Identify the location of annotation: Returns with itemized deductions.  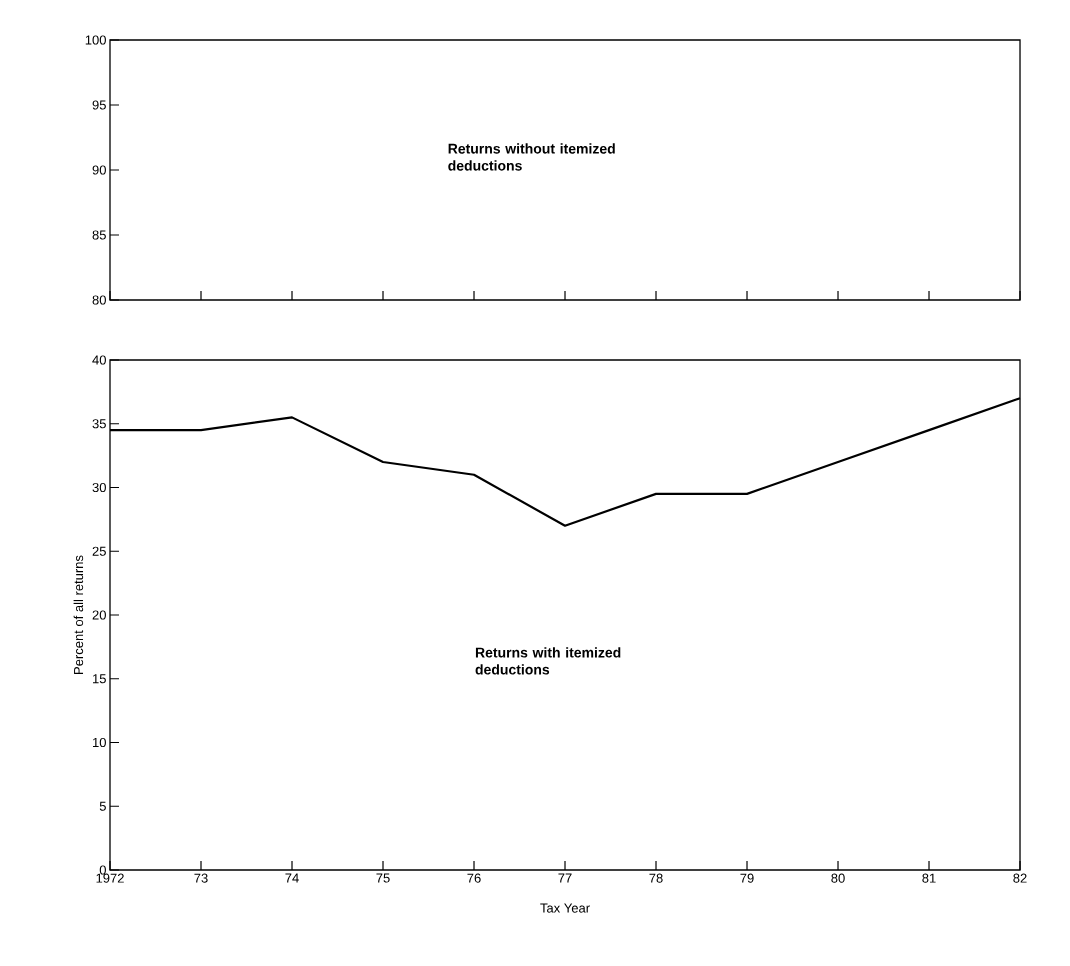
(548, 661).